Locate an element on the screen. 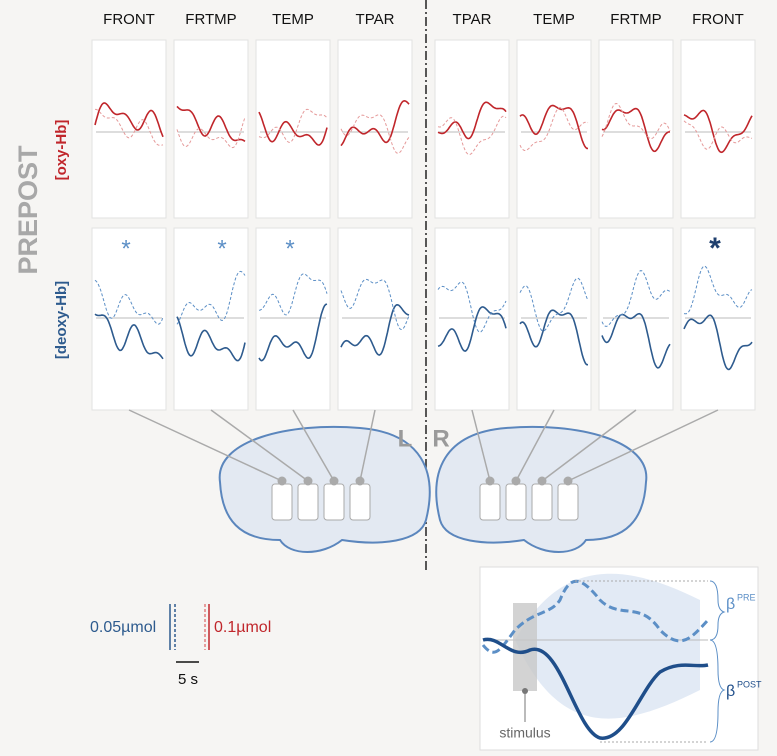  probes is located at coordinates (423, 465).